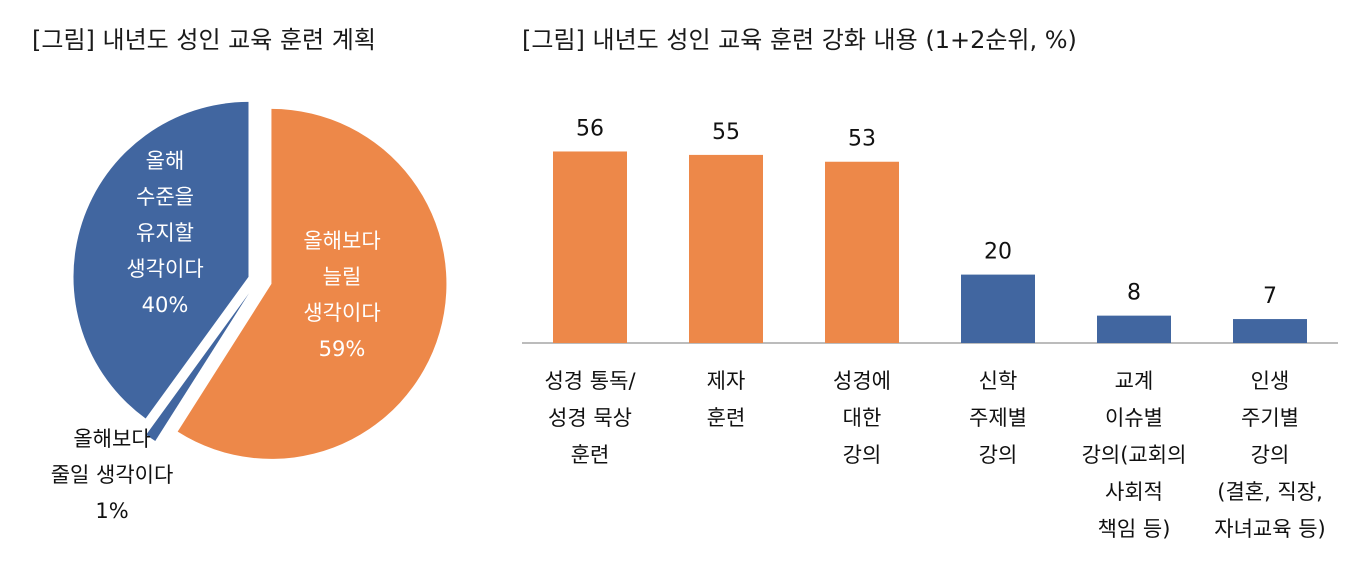 Image resolution: width=1368 pixels, height=578 pixels. What do you see at coordinates (590, 128) in the screenshot?
I see `bar-value-label-0: 56` at bounding box center [590, 128].